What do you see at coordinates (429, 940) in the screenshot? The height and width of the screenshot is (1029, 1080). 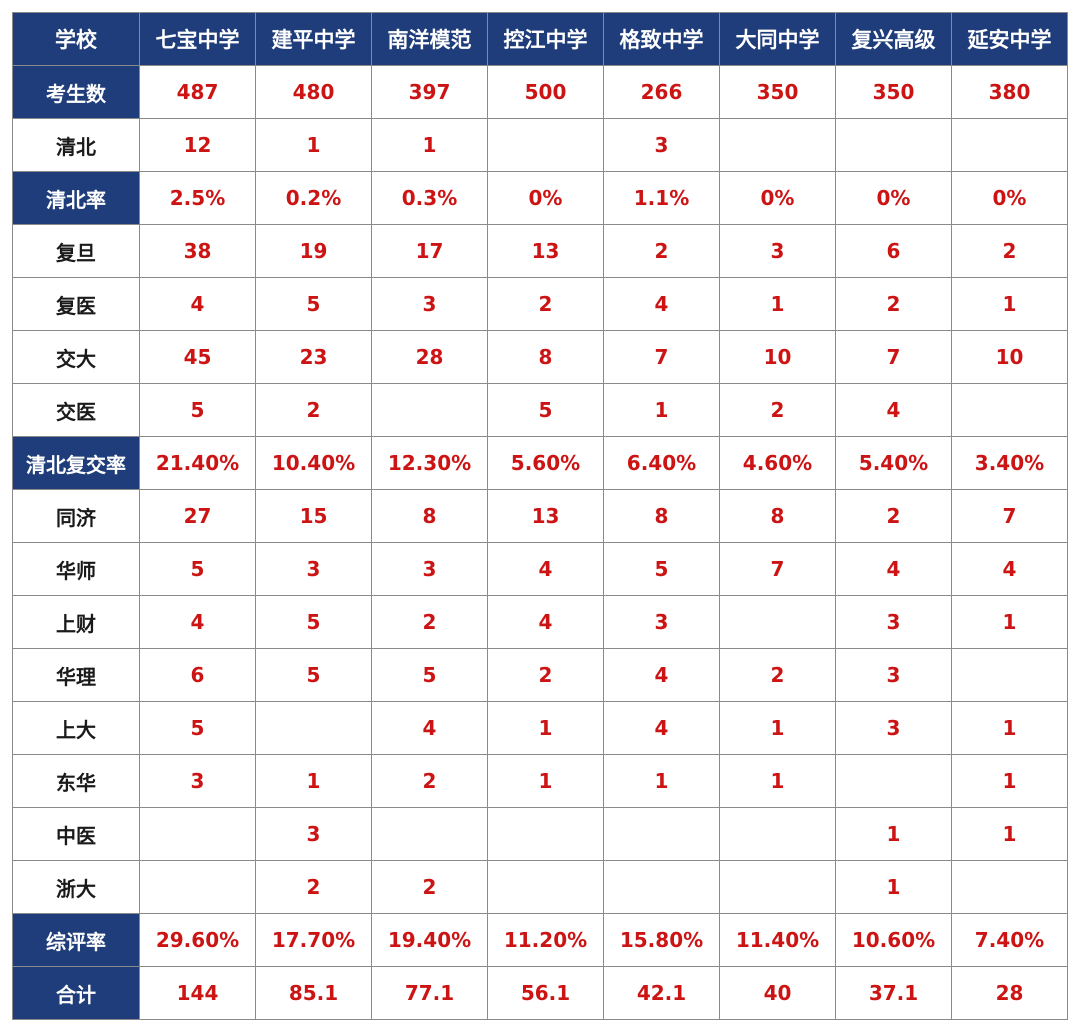 I see `table-cell: 19.40%` at bounding box center [429, 940].